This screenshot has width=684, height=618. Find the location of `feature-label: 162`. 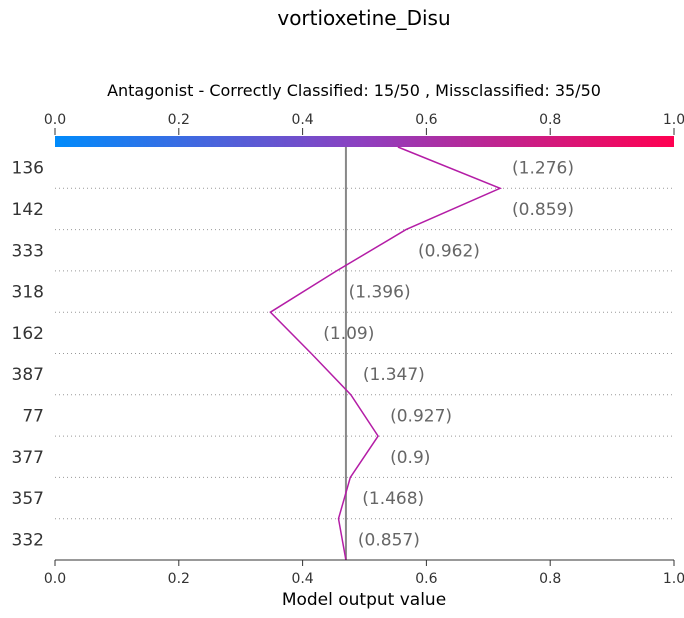

feature-label: 162 is located at coordinates (28, 334).